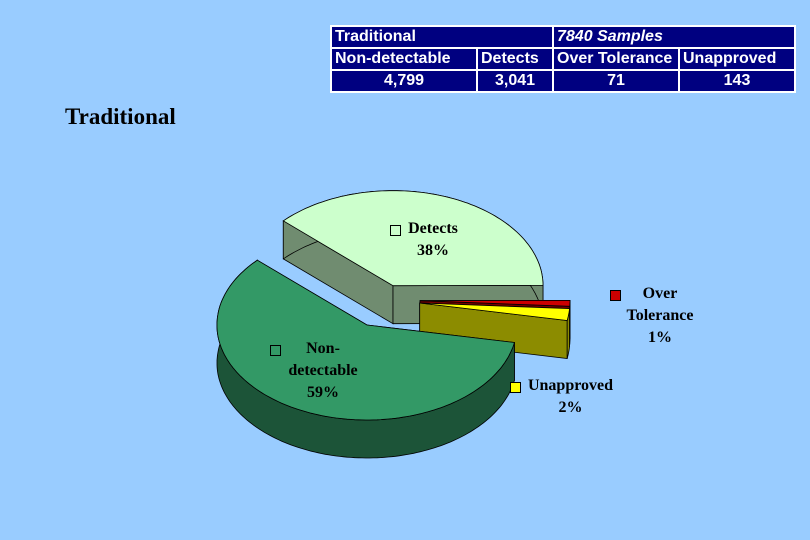  Describe the element at coordinates (570, 385) in the screenshot. I see `category-label: Unapproved` at that location.